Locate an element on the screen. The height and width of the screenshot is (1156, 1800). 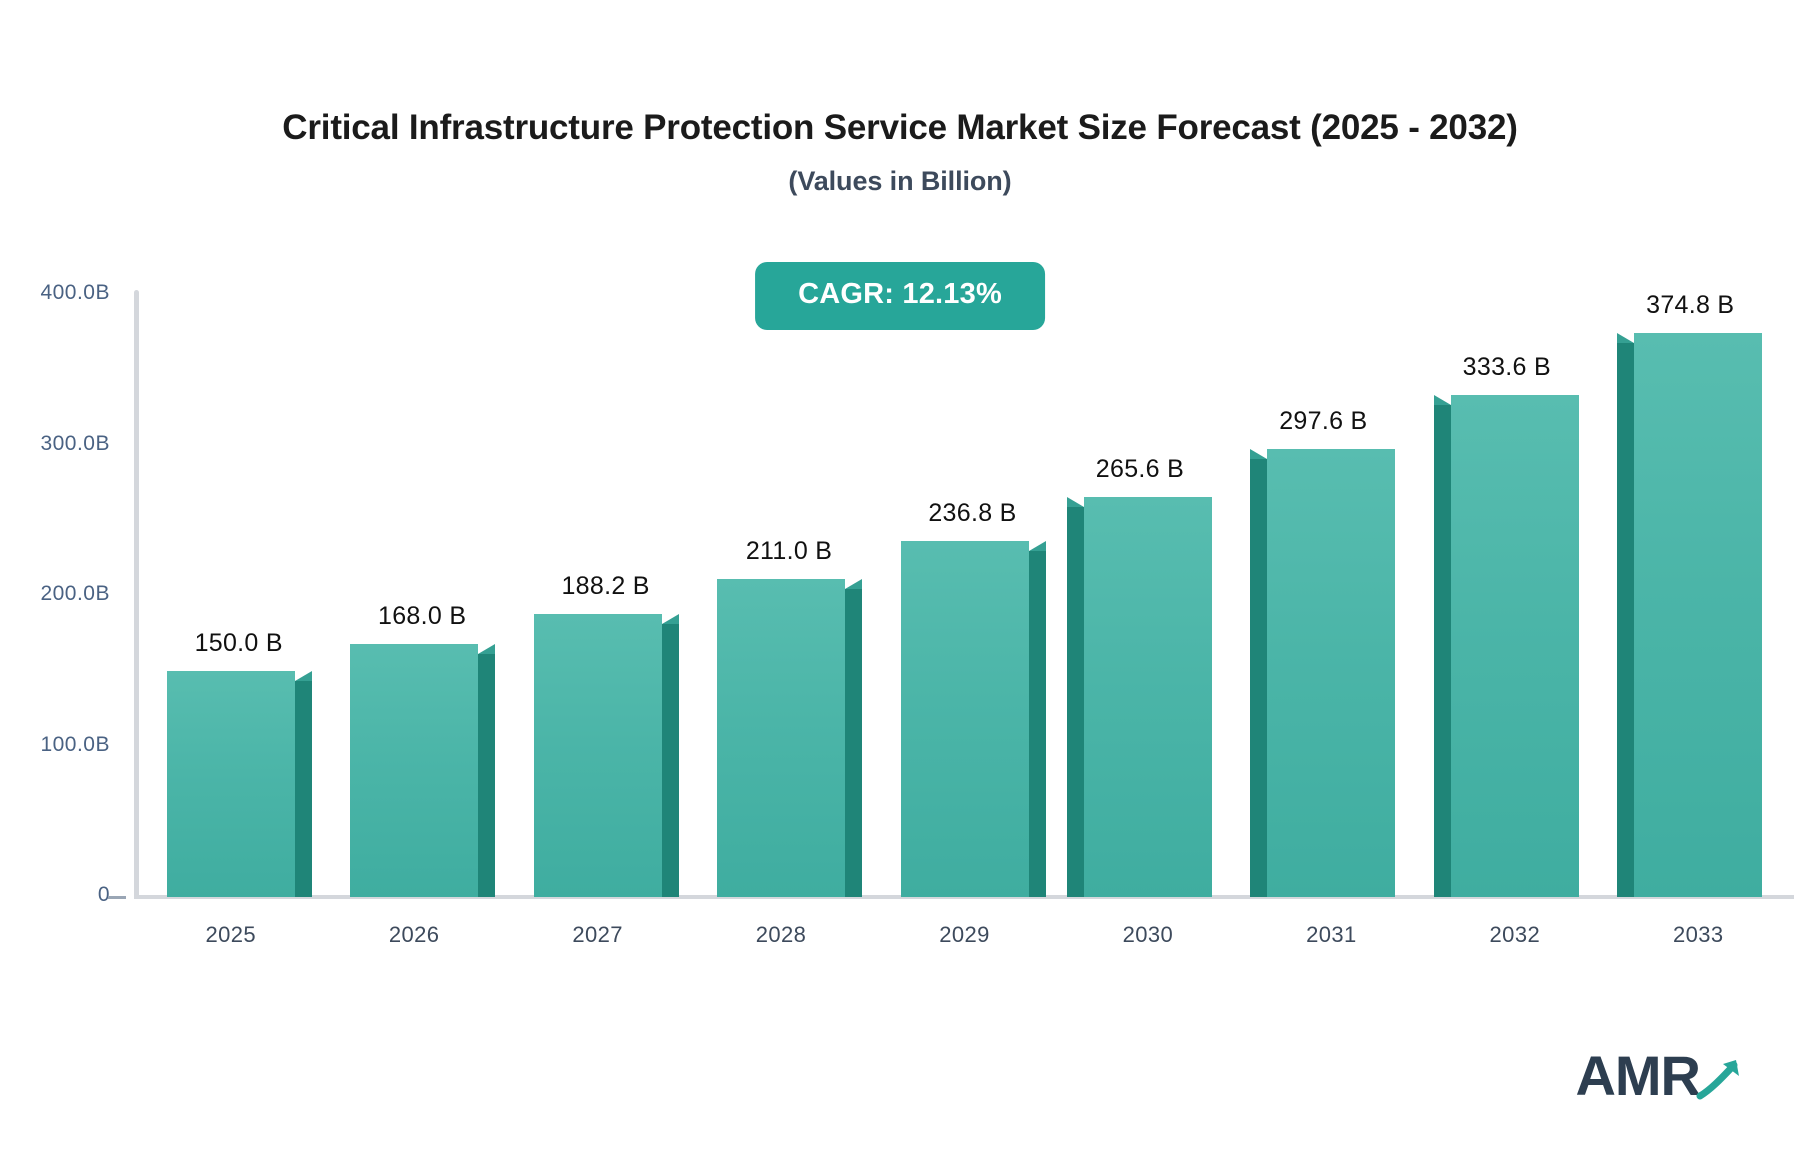
x-axis-tick-label: 2025 is located at coordinates (230, 934).